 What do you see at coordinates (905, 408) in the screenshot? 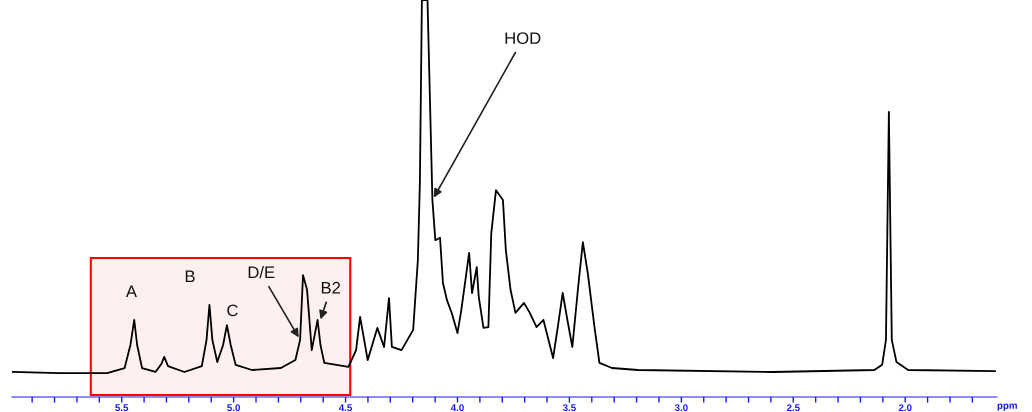
I see `x-tick-label: 2.0` at bounding box center [905, 408].